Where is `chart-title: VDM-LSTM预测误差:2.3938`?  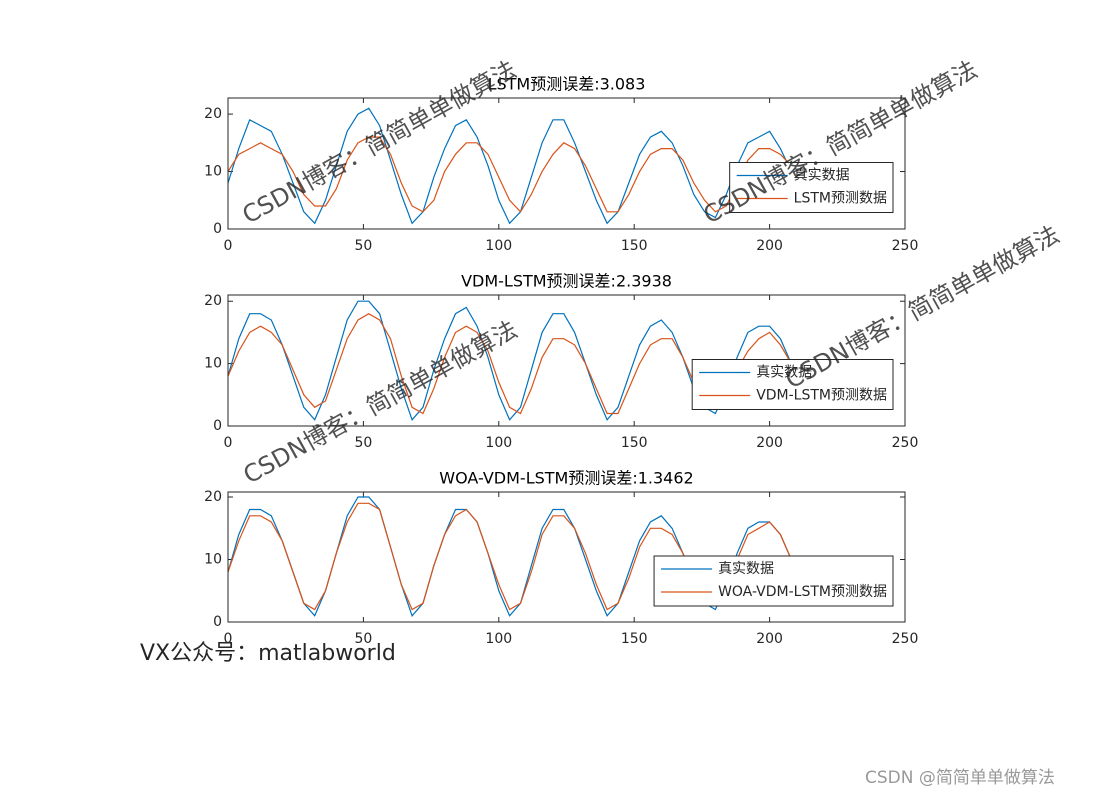
chart-title: VDM-LSTM预测误差:2.3938 is located at coordinates (566, 281).